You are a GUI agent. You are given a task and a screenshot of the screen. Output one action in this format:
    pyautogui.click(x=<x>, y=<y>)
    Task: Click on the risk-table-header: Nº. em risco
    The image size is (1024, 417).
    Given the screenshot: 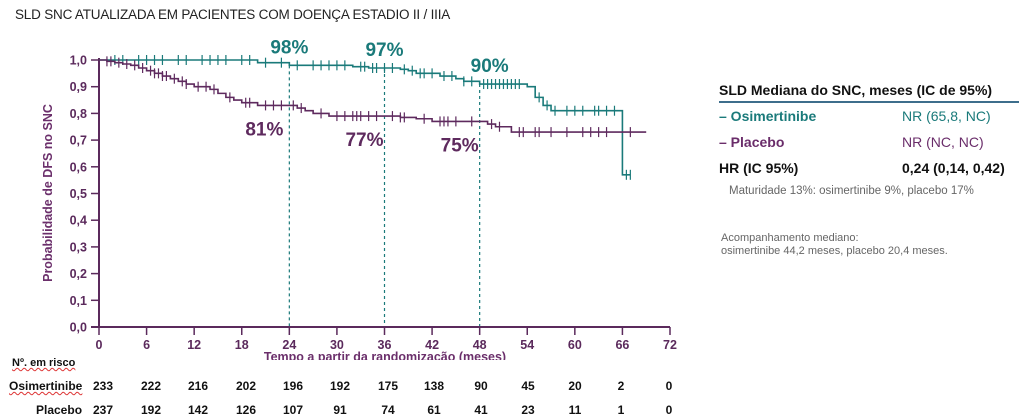 What is the action you would take?
    pyautogui.click(x=43, y=363)
    